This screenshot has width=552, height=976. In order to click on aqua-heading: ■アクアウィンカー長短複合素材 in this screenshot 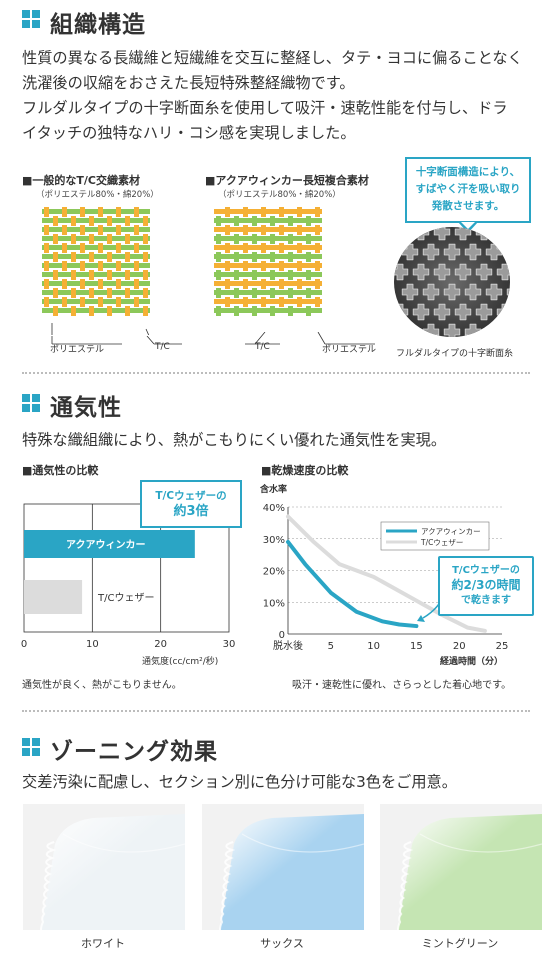, I will do `click(287, 180)`.